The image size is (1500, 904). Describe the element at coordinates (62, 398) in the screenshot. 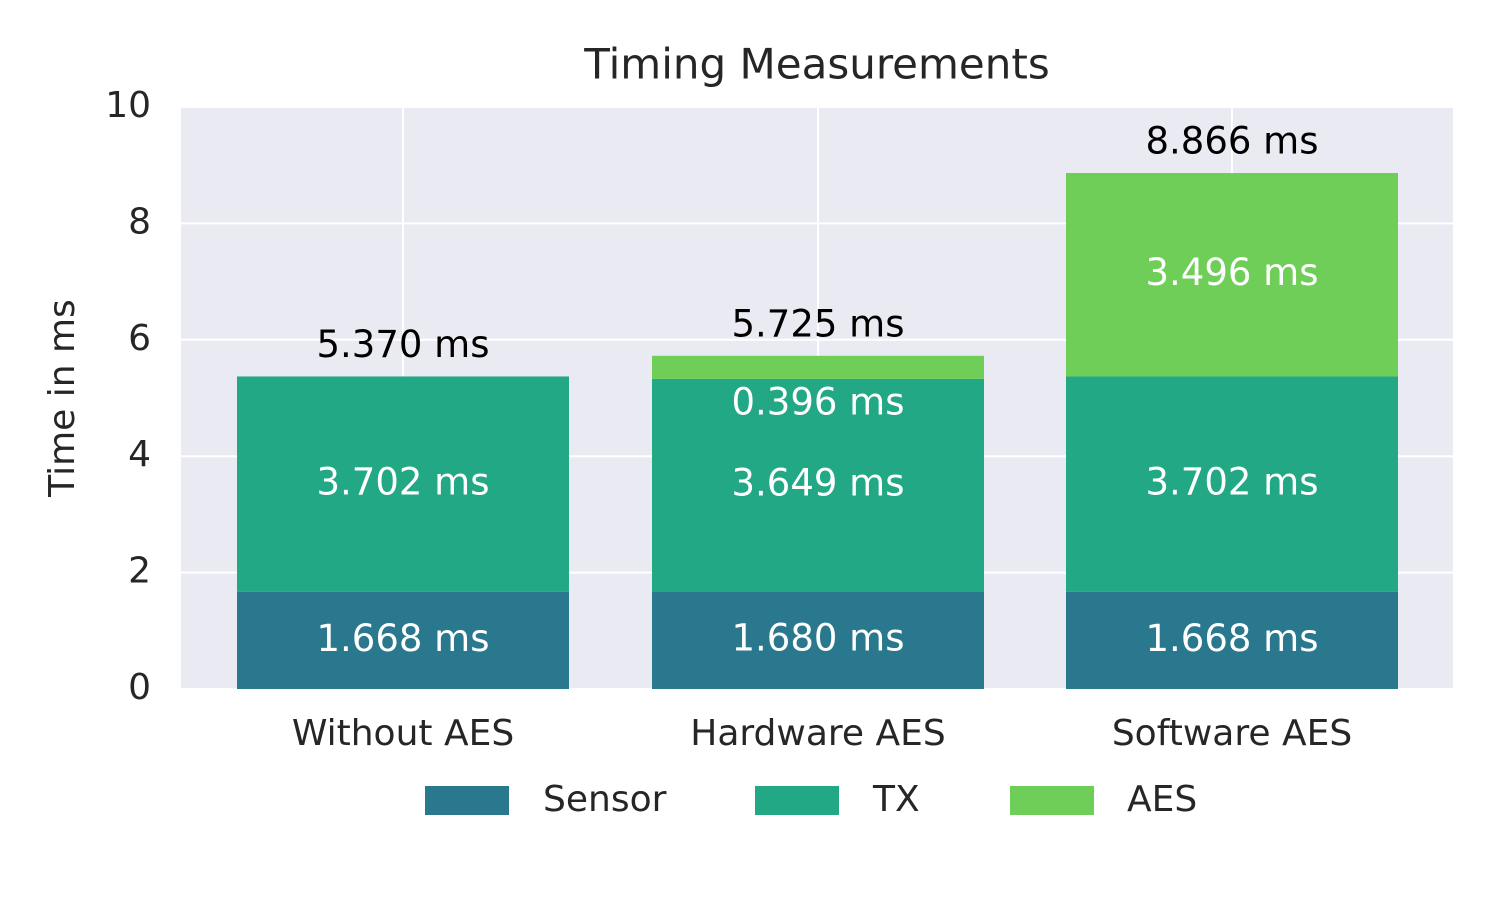

I see `y-axis-label: Time in ms` at that location.